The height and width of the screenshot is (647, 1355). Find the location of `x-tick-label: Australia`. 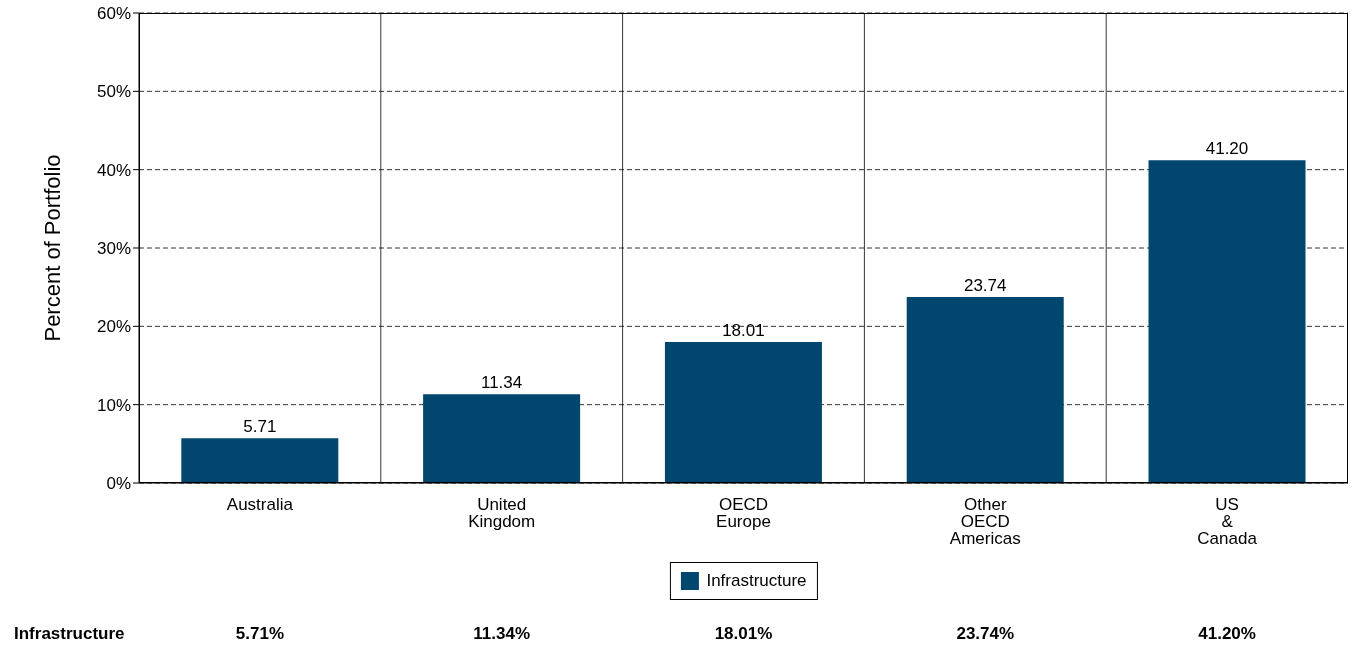

x-tick-label: Australia is located at coordinates (260, 505).